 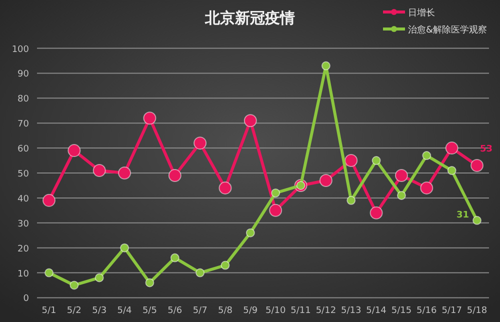 What do you see at coordinates (326, 311) in the screenshot?
I see `x-tick-label: 5/12` at bounding box center [326, 311].